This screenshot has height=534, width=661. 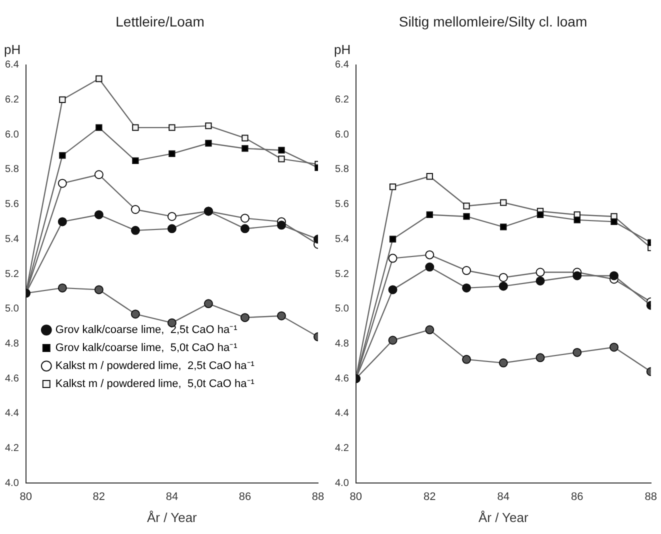 I want to click on legend-label: Kalkst m / powdered lime, 2,5t CaO ha⁻¹, so click(x=155, y=366).